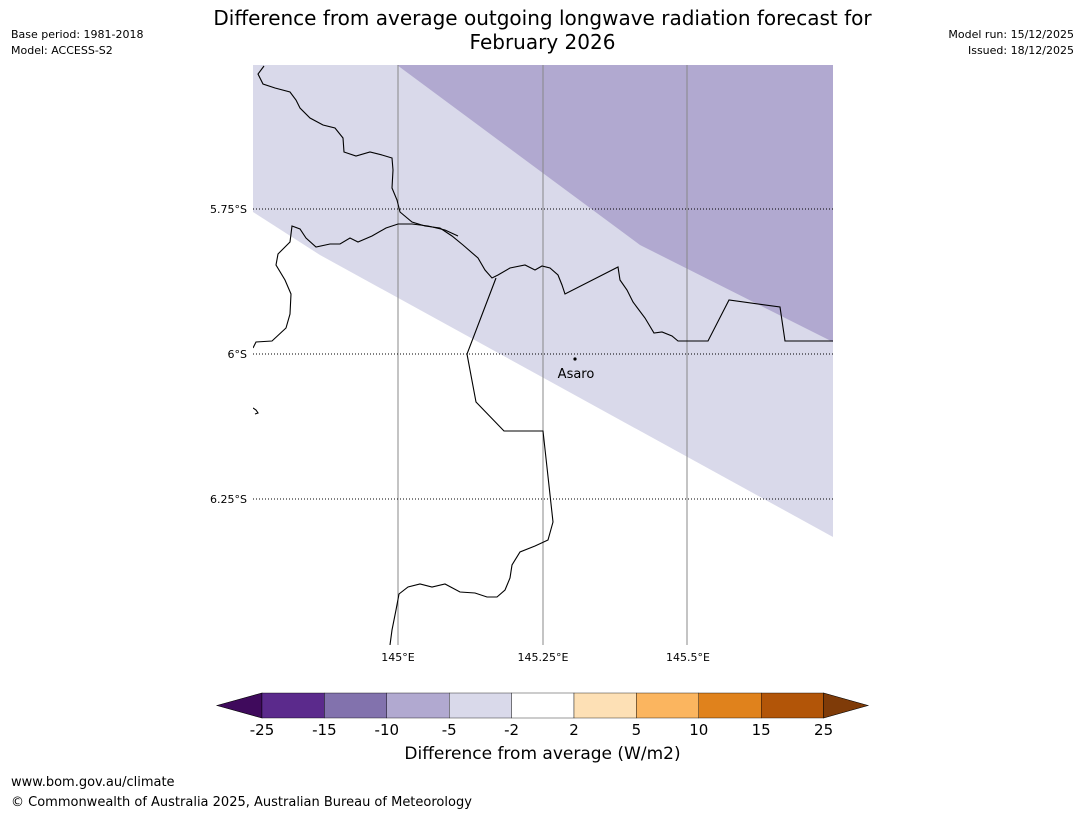 This screenshot has width=1085, height=816. Describe the element at coordinates (228, 209) in the screenshot. I see `lat-label-5-75s: 5.75°S` at that location.